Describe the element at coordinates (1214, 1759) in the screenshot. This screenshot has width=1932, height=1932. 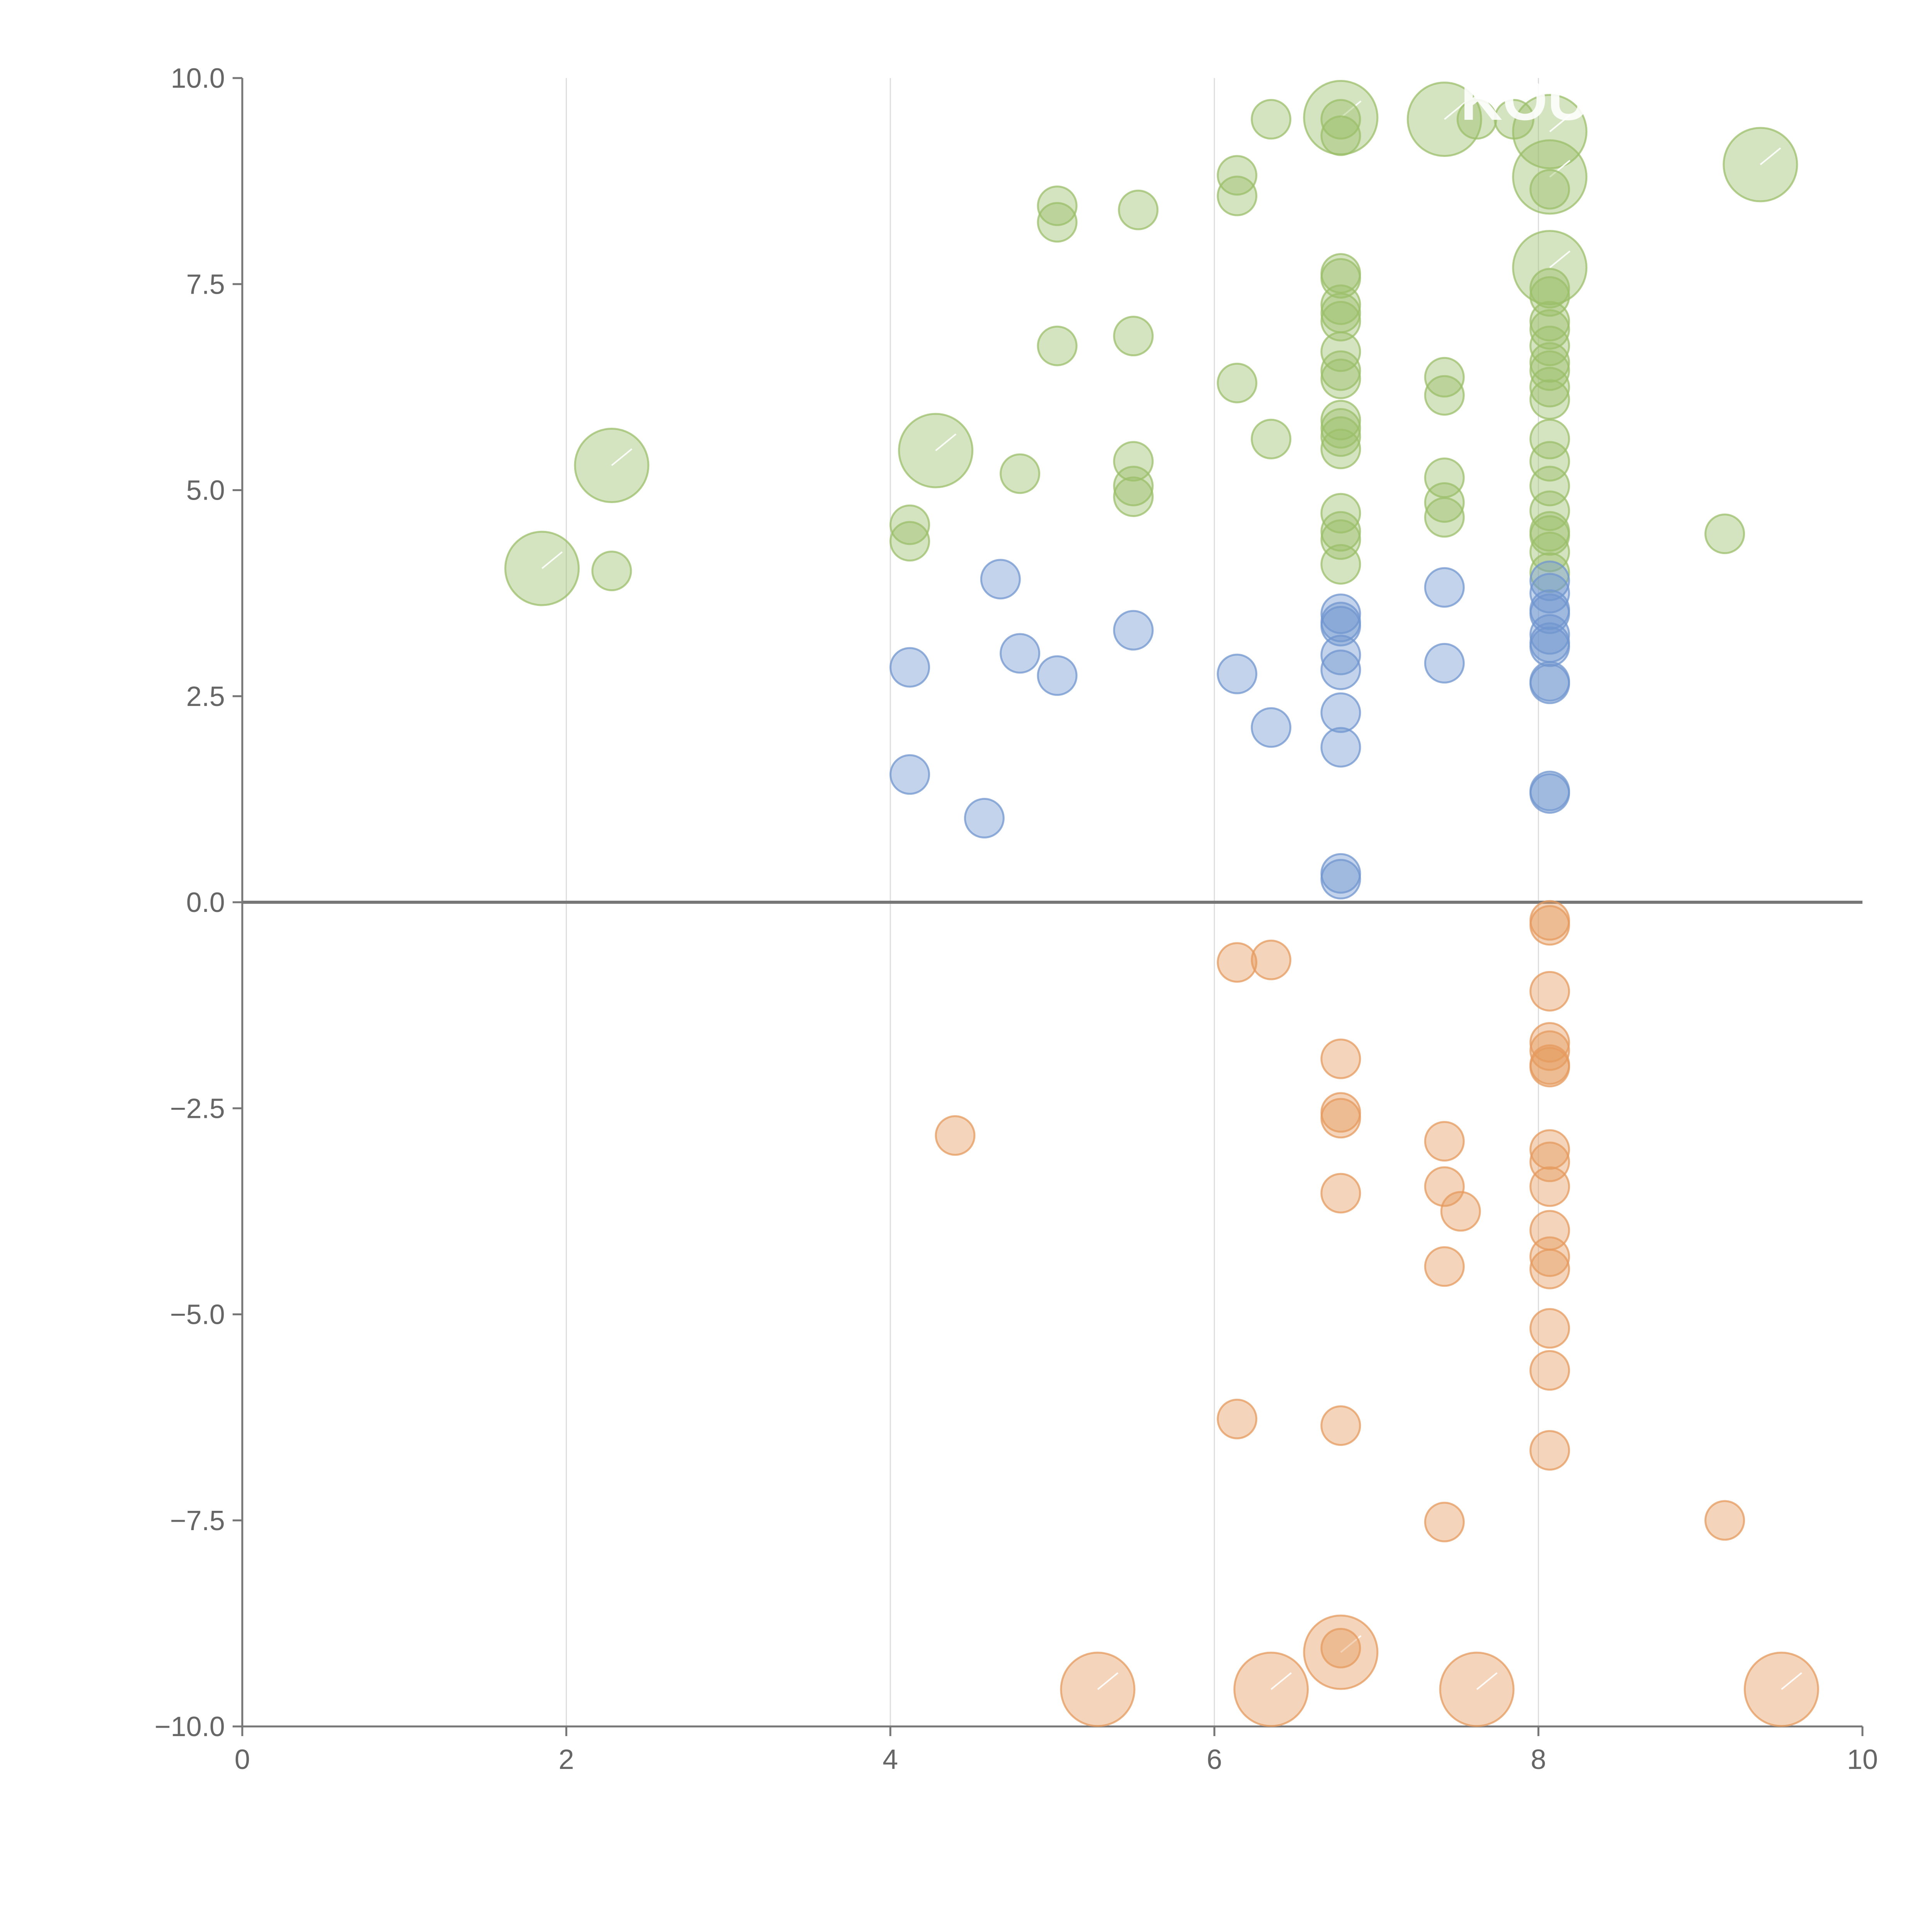
I see `x-tick-label: 6` at that location.